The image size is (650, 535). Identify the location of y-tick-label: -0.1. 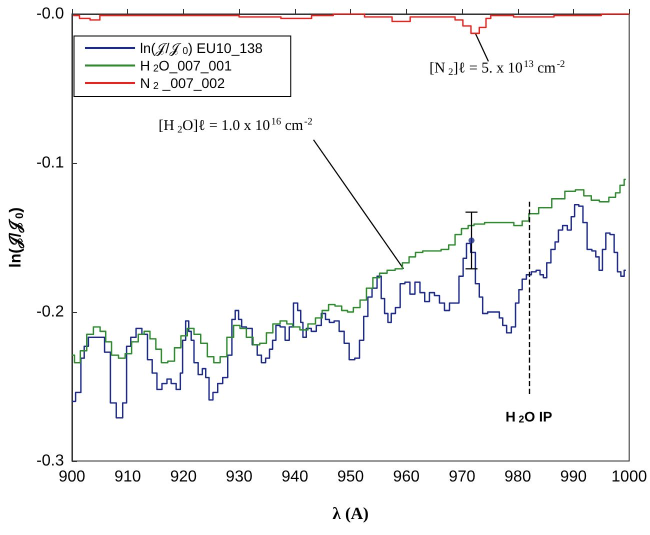
(50, 163).